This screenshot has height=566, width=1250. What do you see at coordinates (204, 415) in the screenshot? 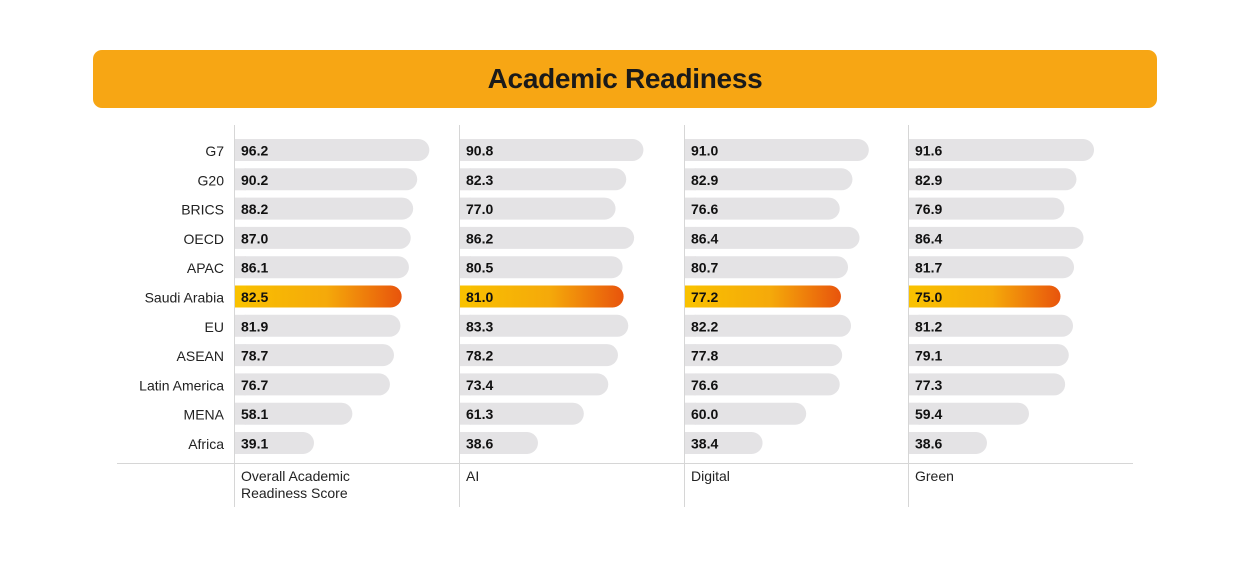
I see `category-label: MENA` at bounding box center [204, 415].